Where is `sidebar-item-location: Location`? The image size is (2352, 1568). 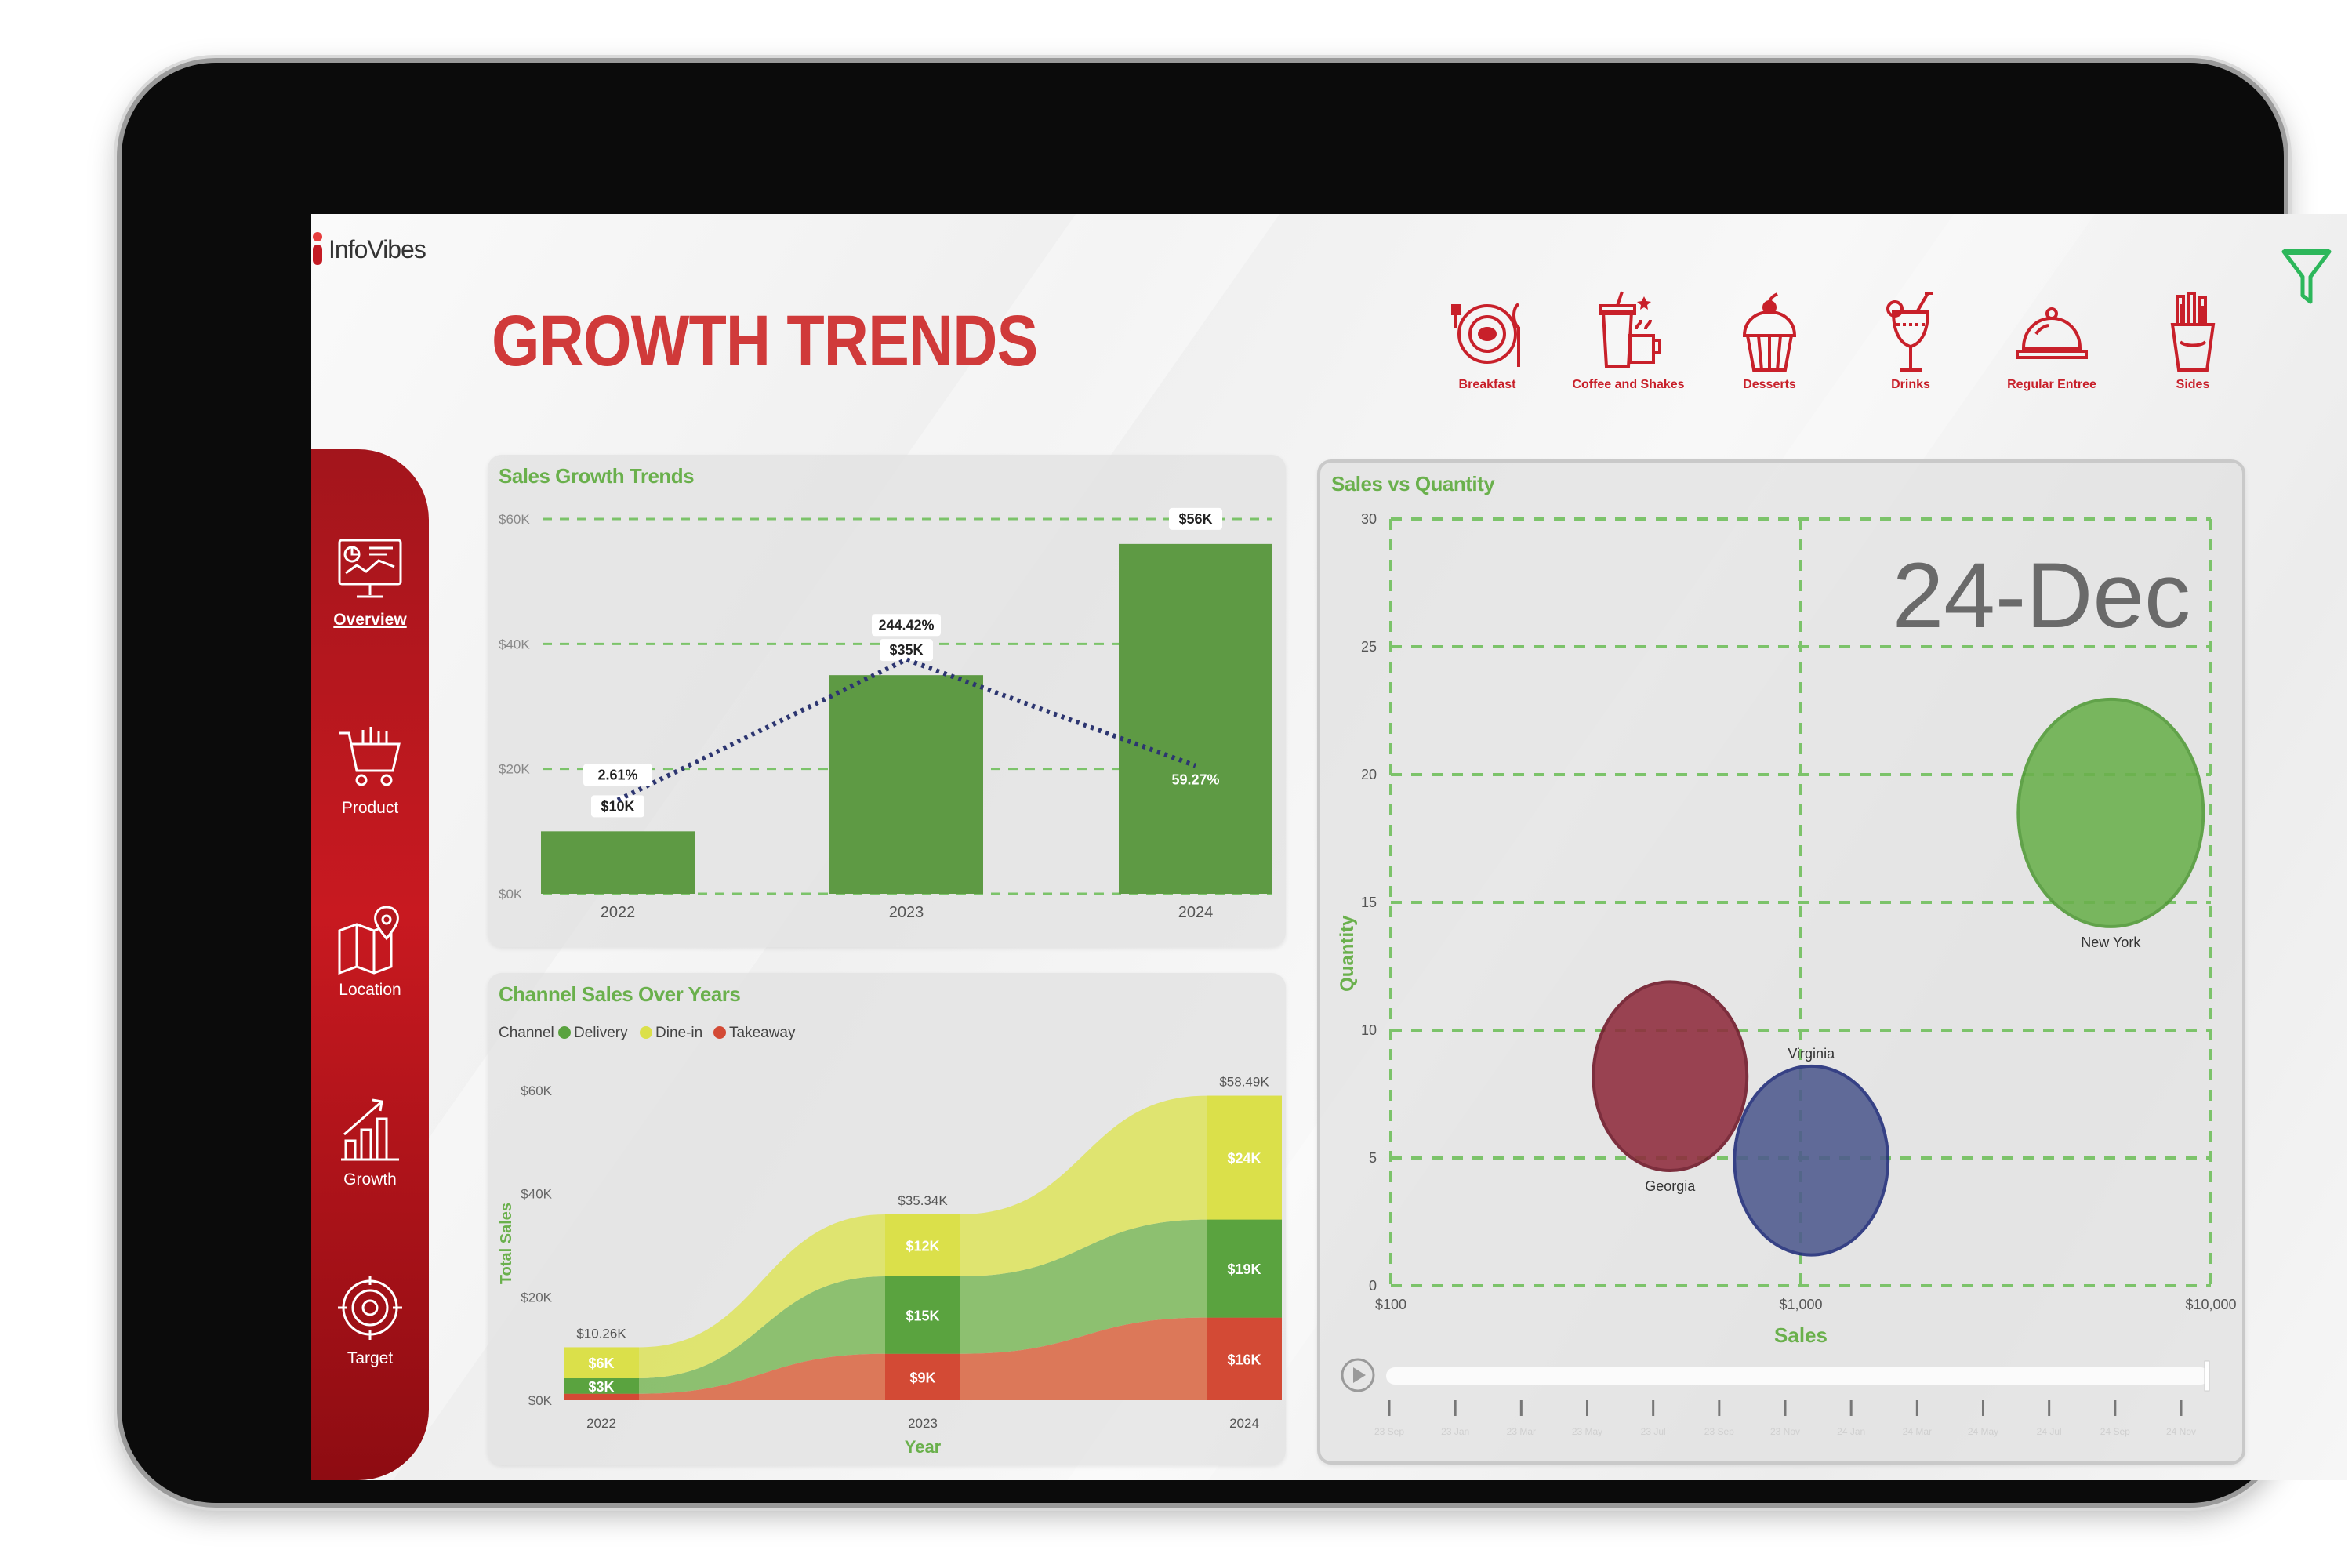
sidebar-item-location: Location is located at coordinates (370, 952).